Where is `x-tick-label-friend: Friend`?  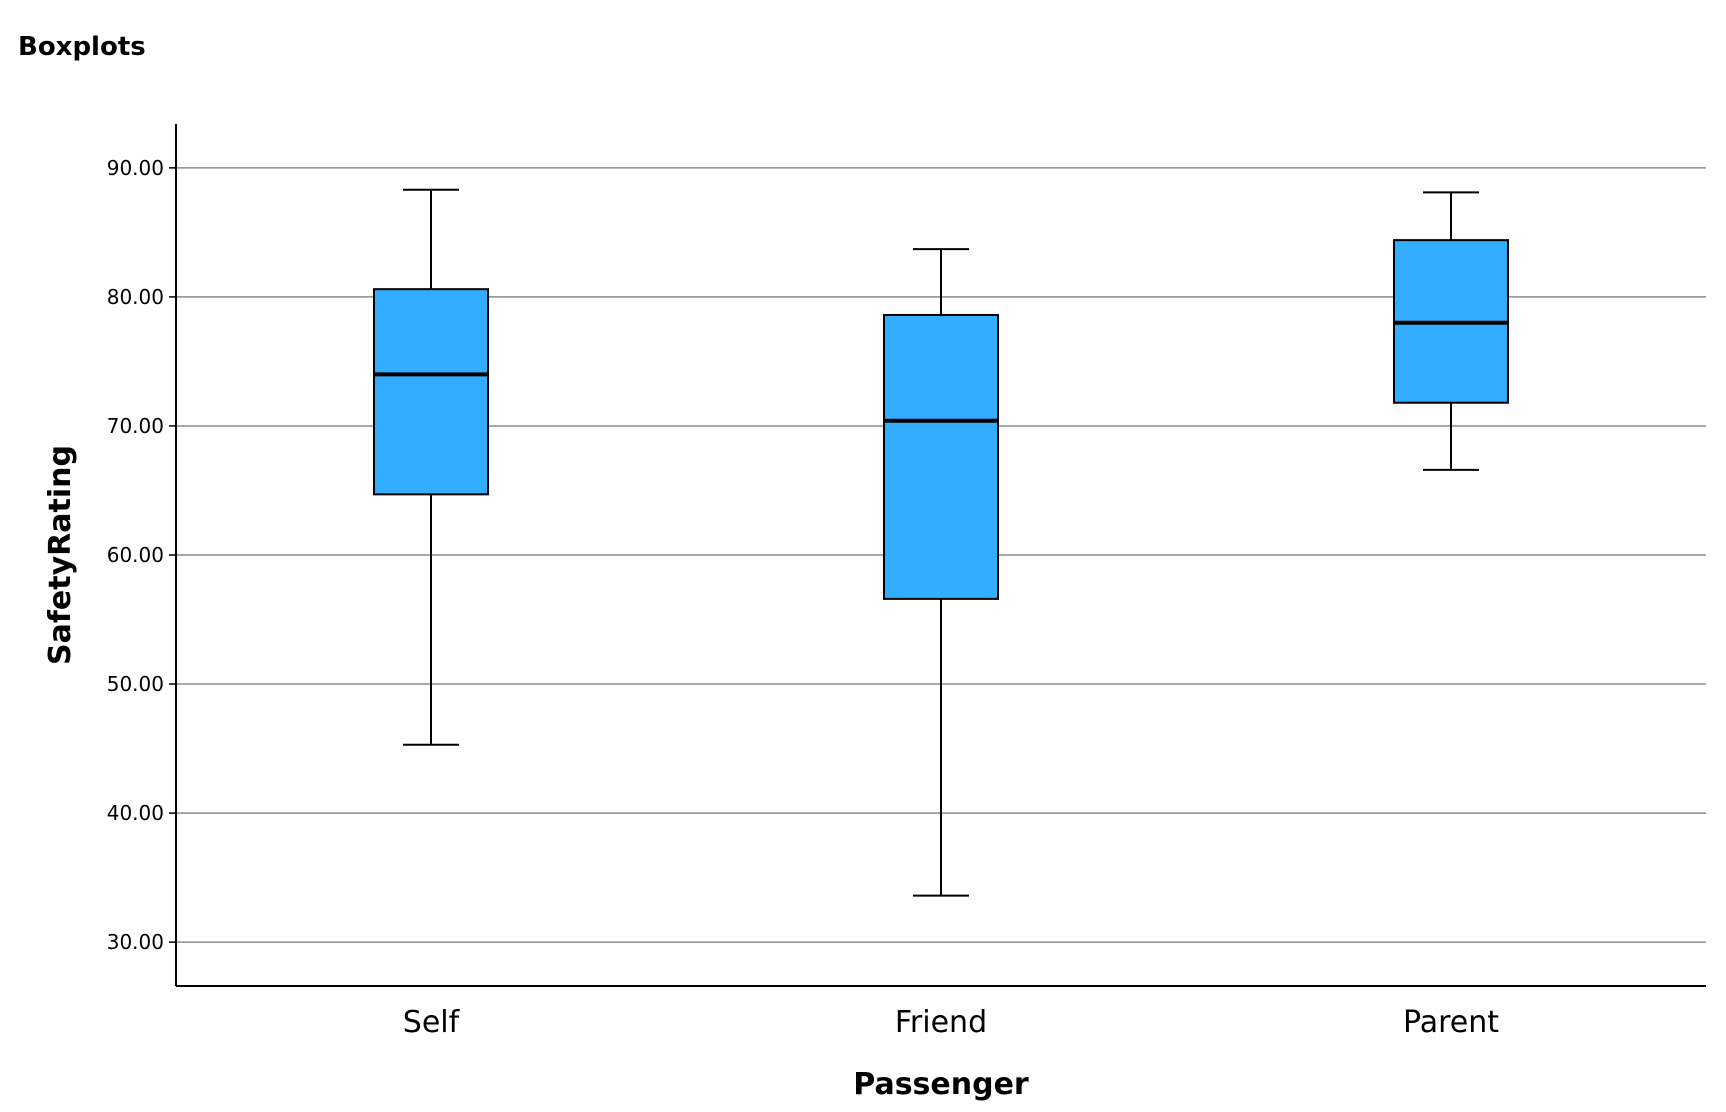
x-tick-label-friend: Friend is located at coordinates (941, 1022).